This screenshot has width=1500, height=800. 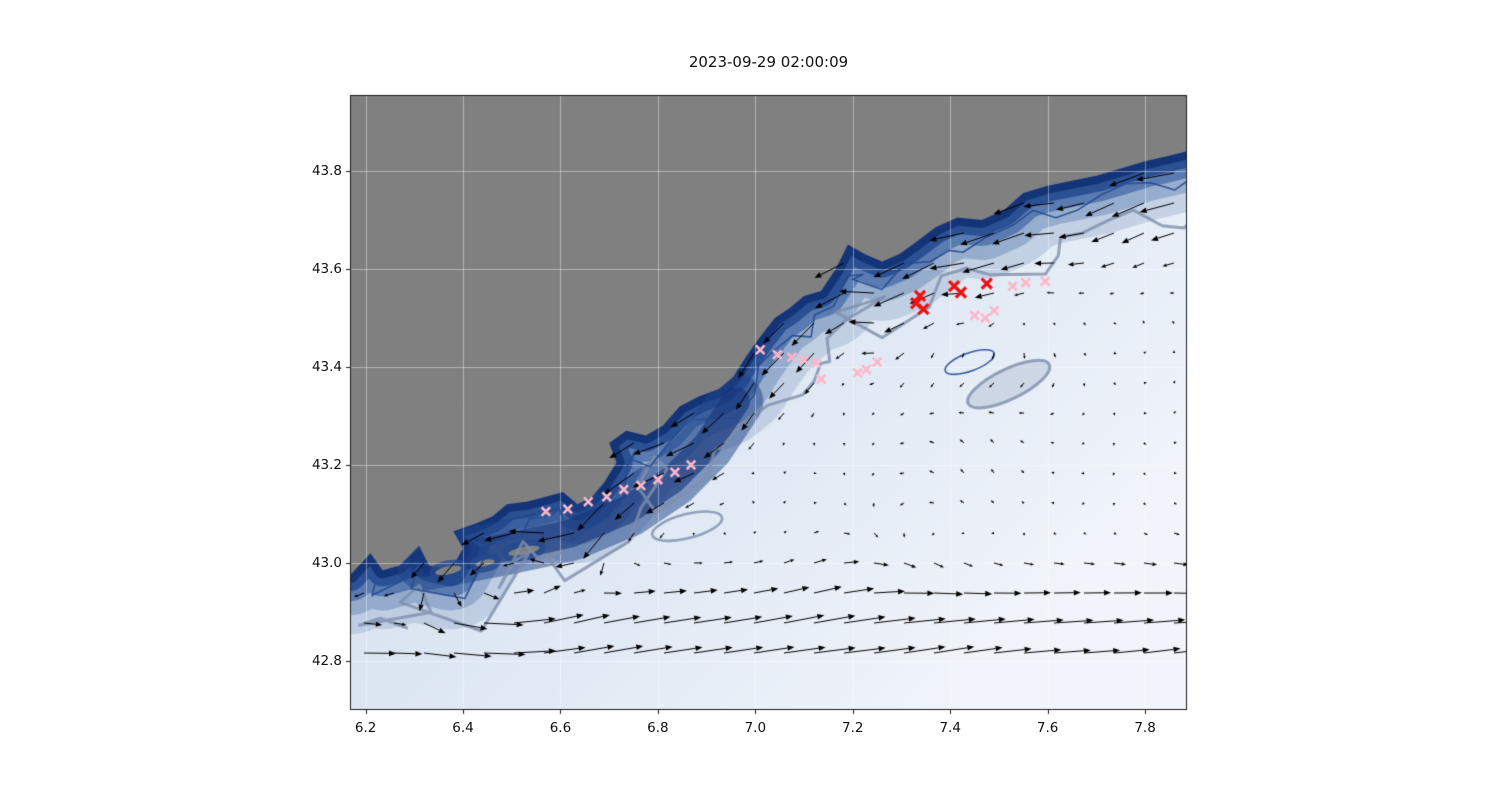 I want to click on y-tick-label: 43.0, so click(x=326, y=562).